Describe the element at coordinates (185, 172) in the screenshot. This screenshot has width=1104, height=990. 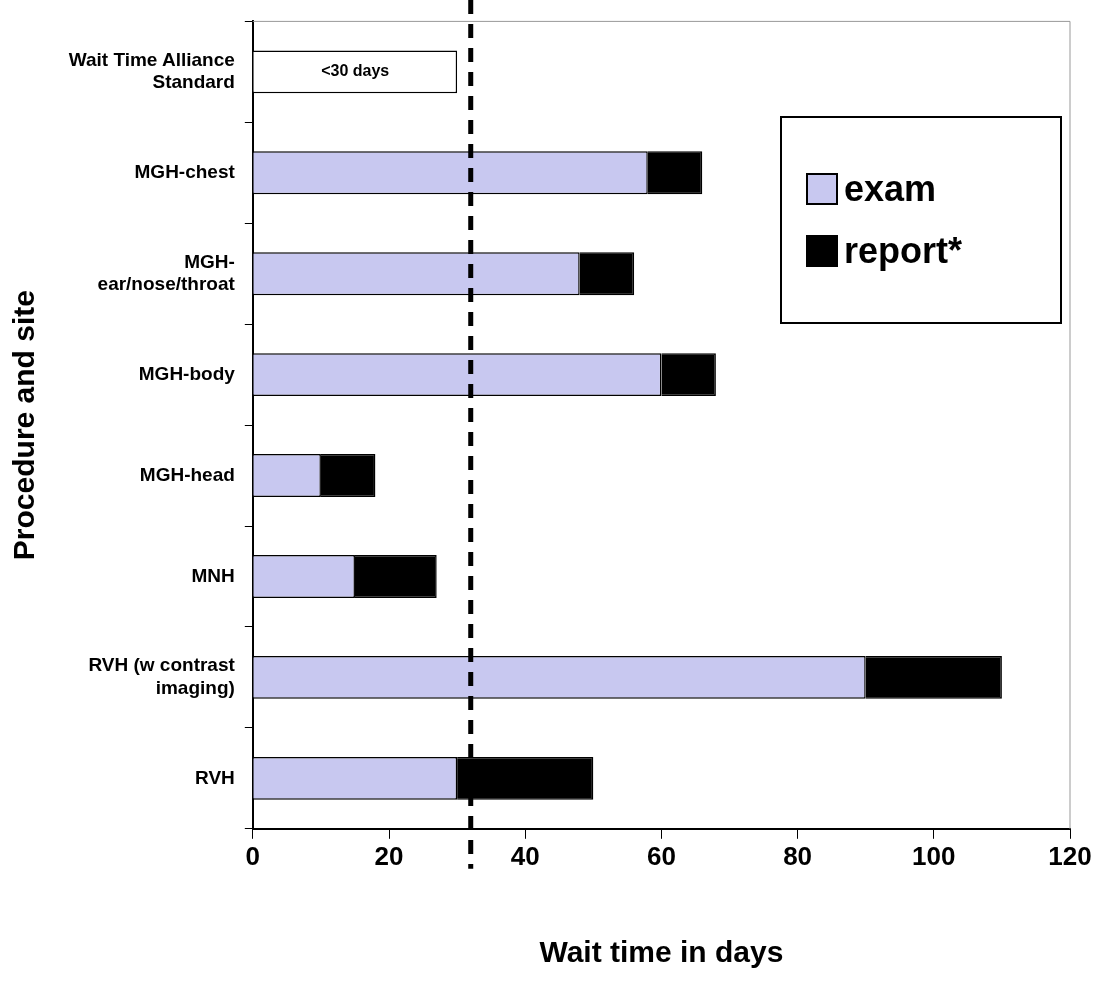
I see `y-tick-label: MGH-chest` at that location.